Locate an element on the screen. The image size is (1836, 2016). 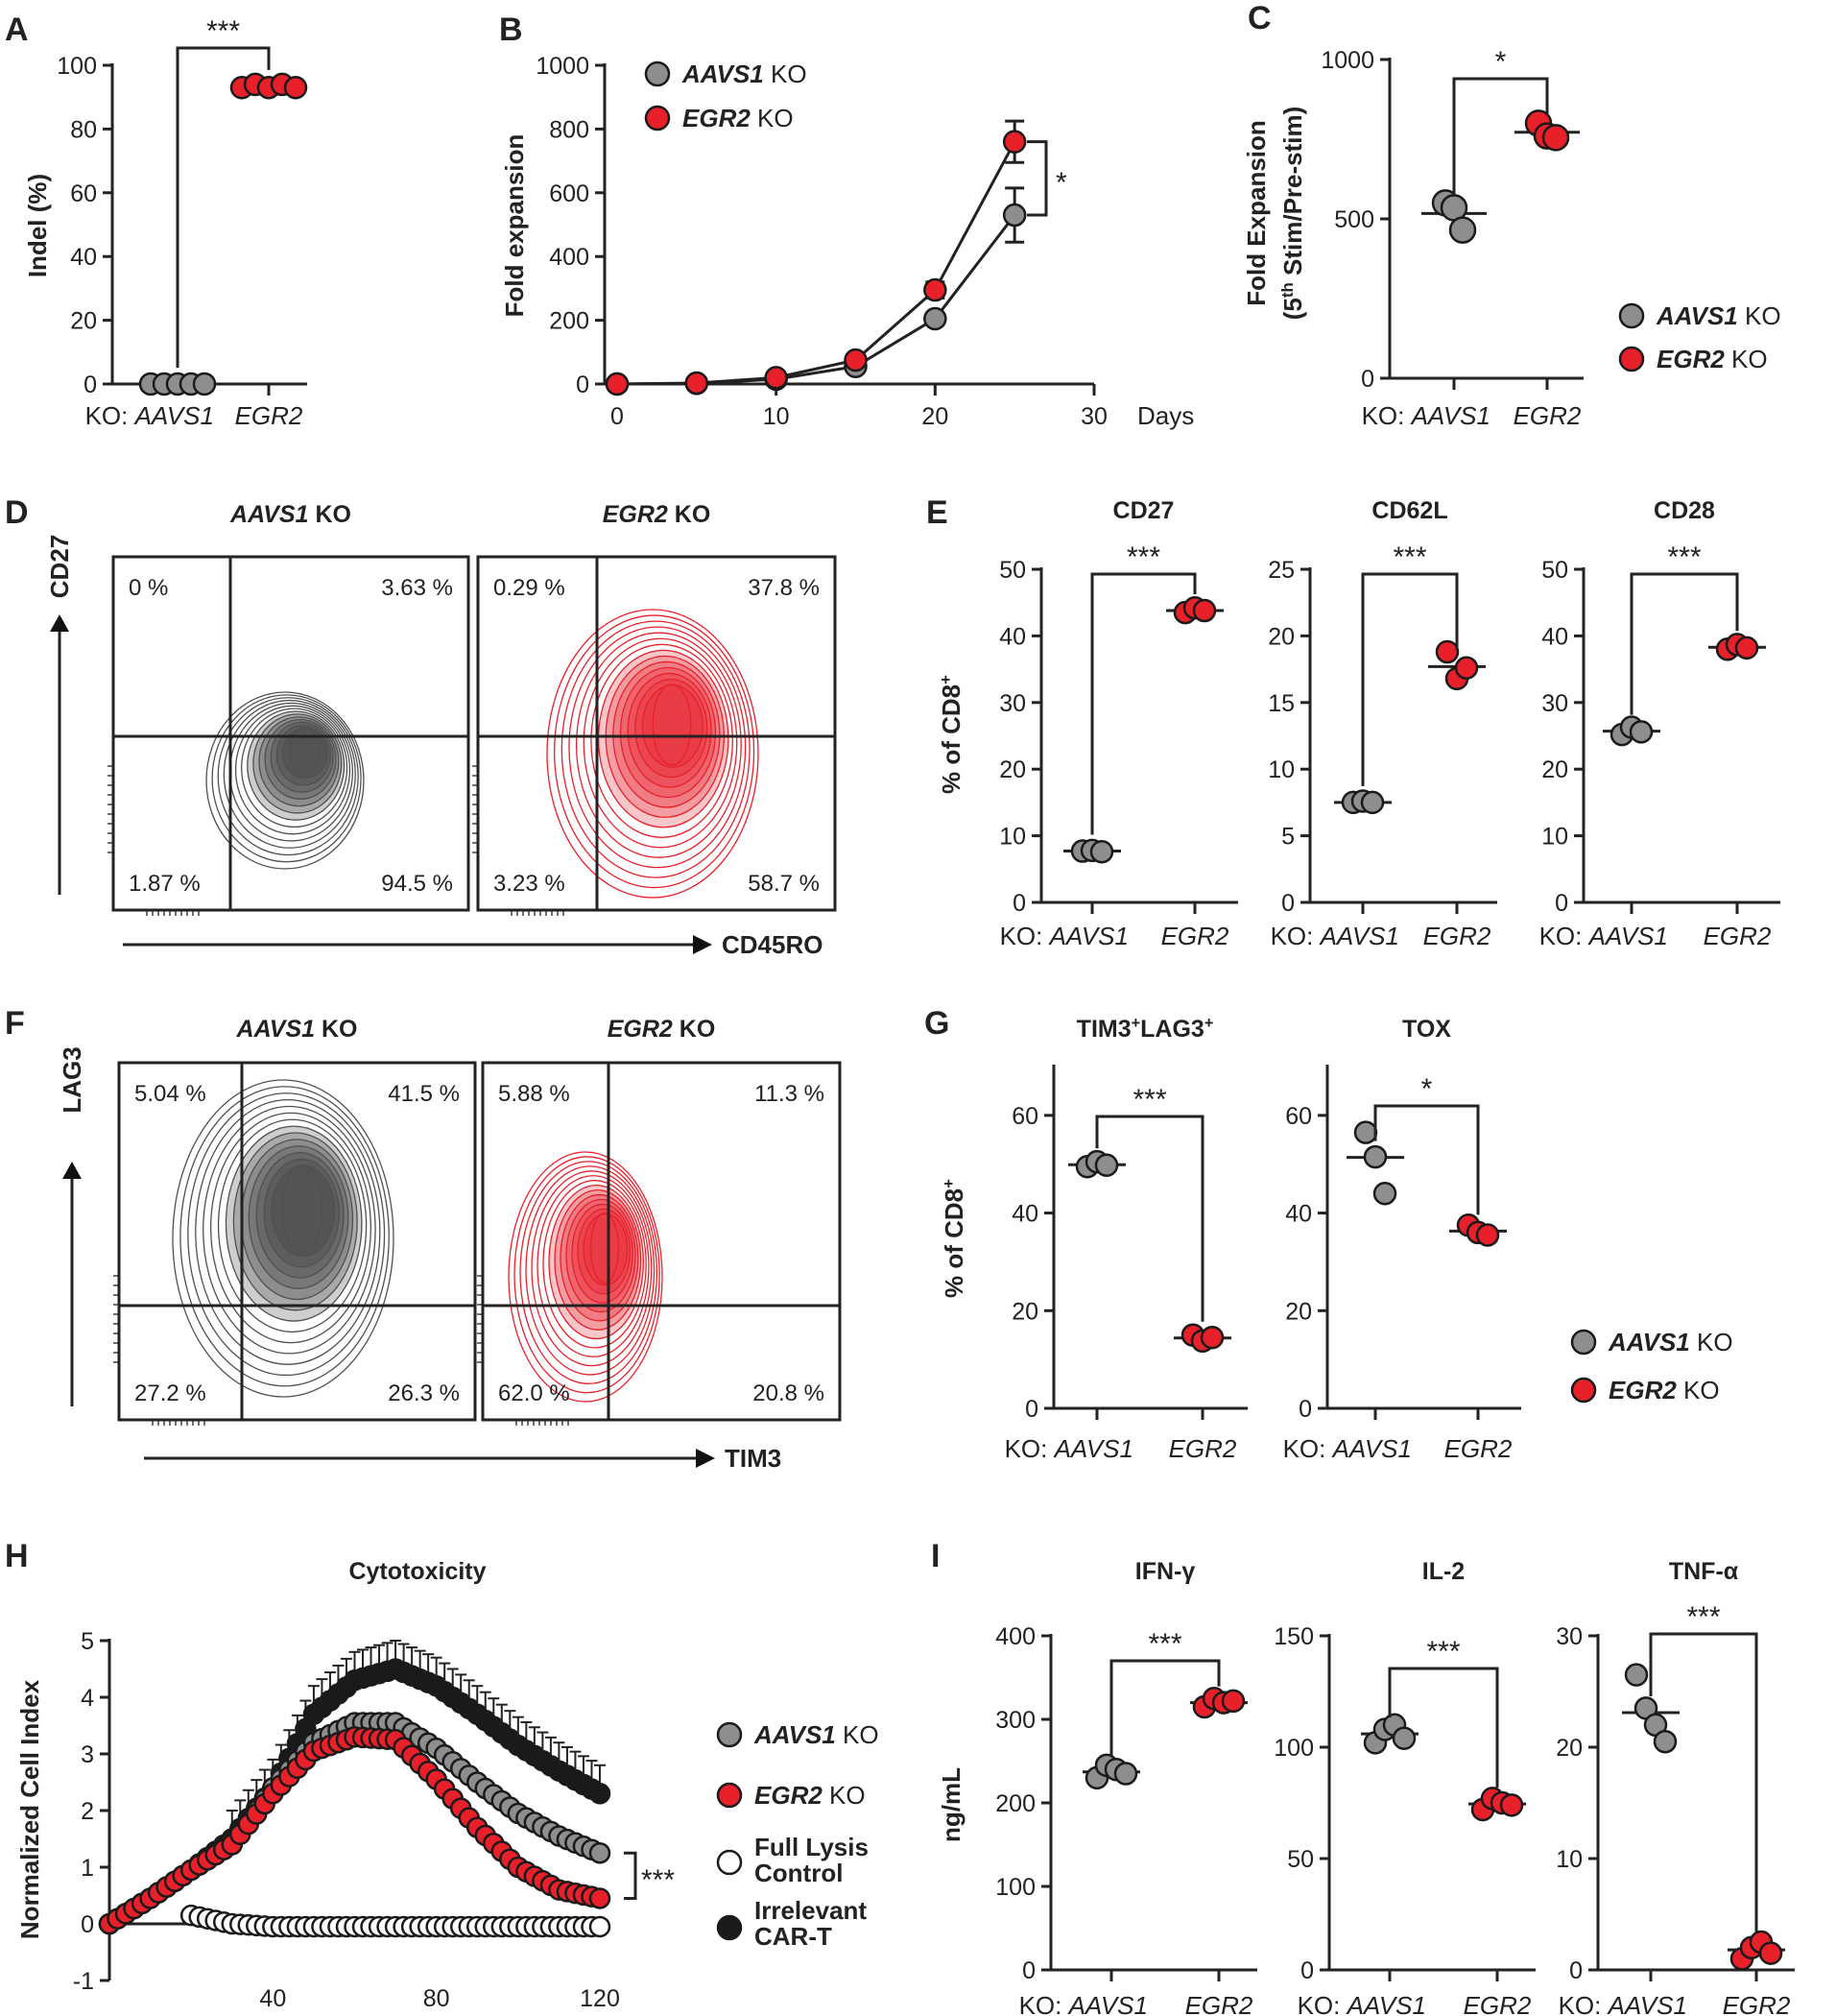
D-contour-box is located at coordinates (290, 733).